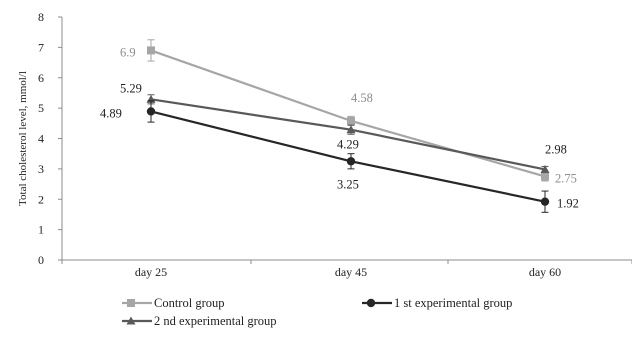 The image size is (632, 337). Describe the element at coordinates (362, 98) in the screenshot. I see `data-label: 4.58` at that location.